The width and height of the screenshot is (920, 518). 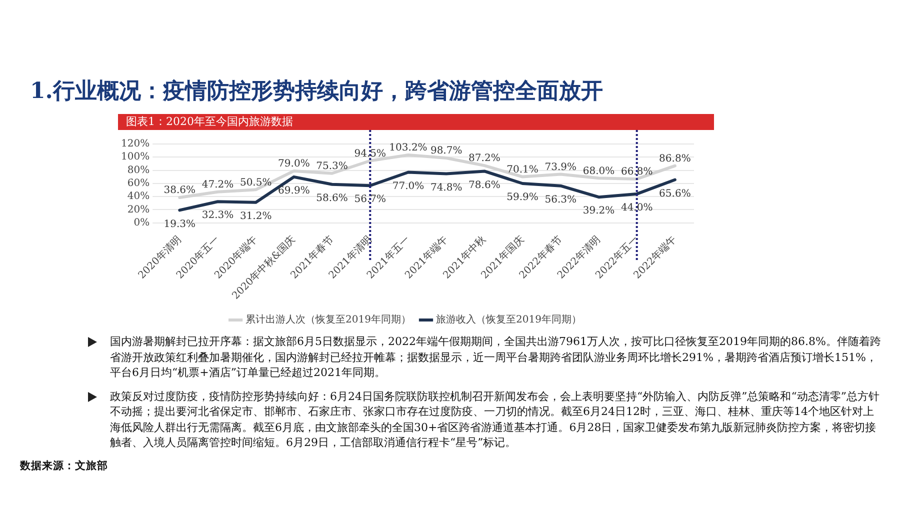 What do you see at coordinates (408, 186) in the screenshot?
I see `data-label: 77.0%` at bounding box center [408, 186].